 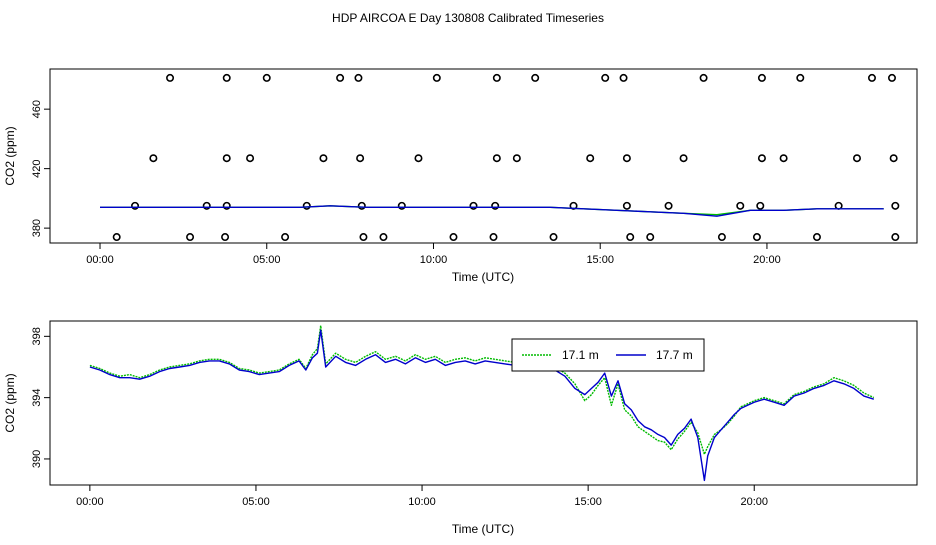 What do you see at coordinates (608, 355) in the screenshot?
I see `legend: 17.1 m 17.7 m` at bounding box center [608, 355].